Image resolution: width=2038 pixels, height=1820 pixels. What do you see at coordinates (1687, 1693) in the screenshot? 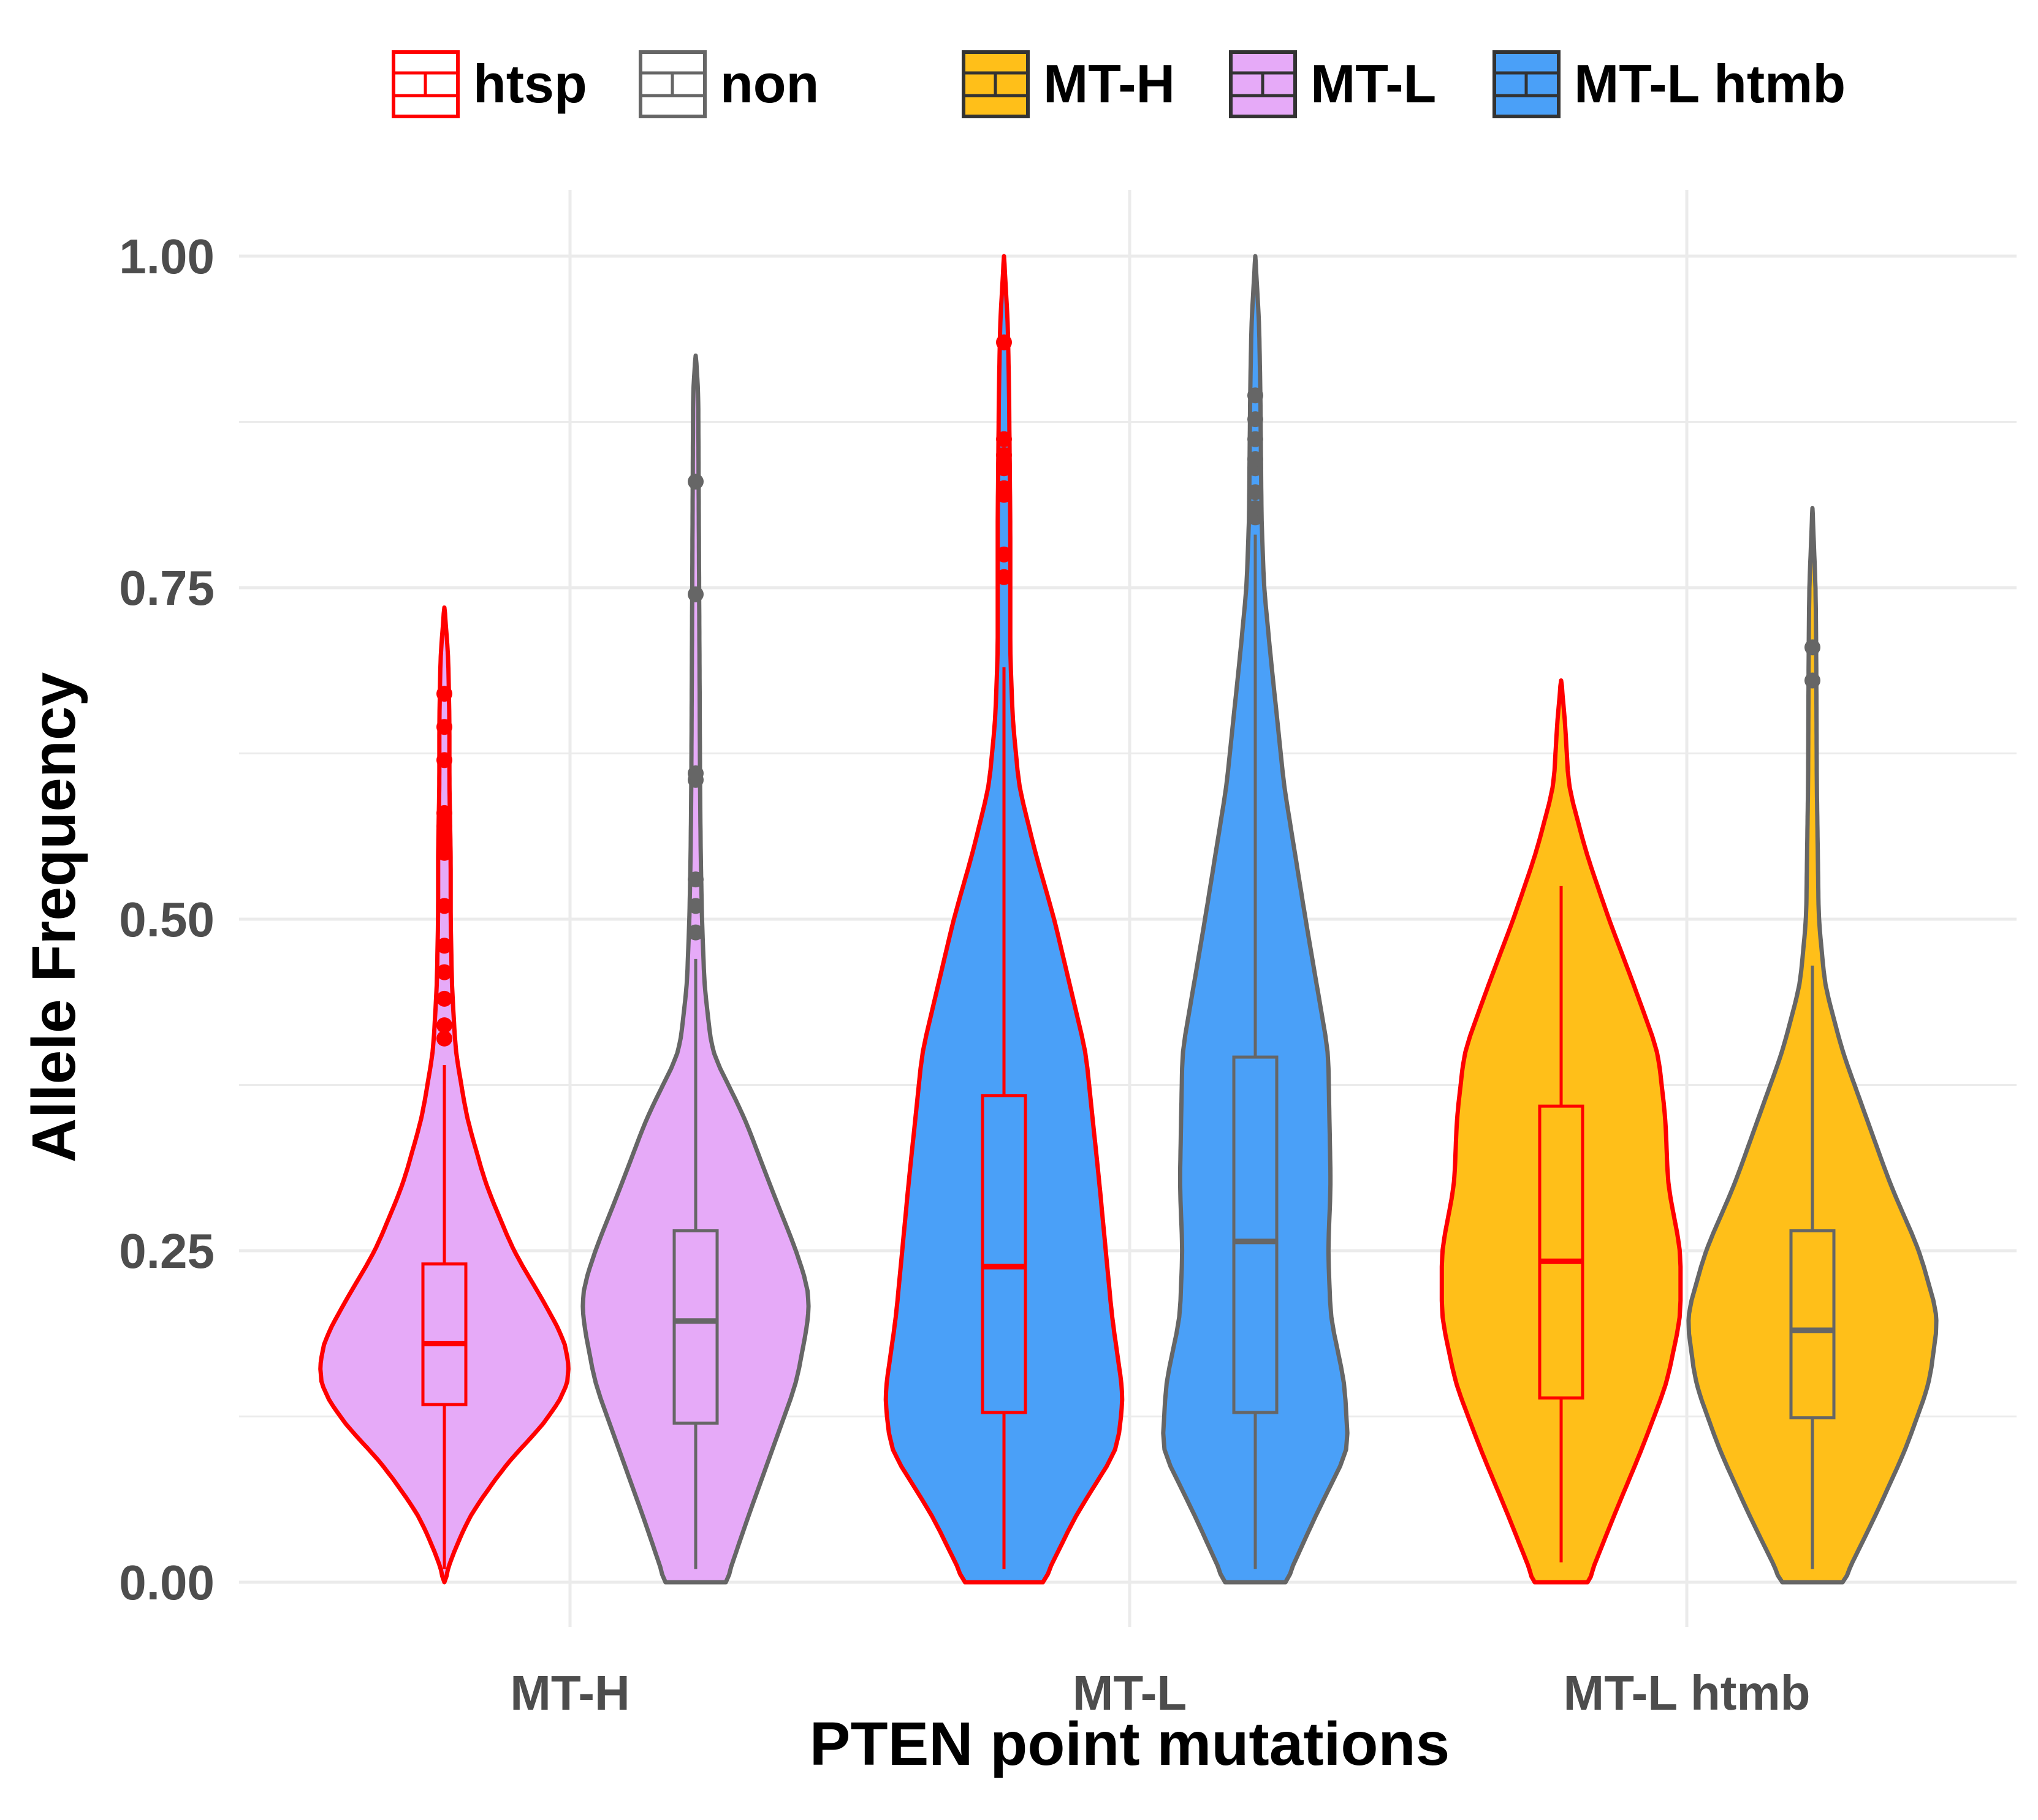
I see `x-tick-label: MT-L htmb` at bounding box center [1687, 1693].